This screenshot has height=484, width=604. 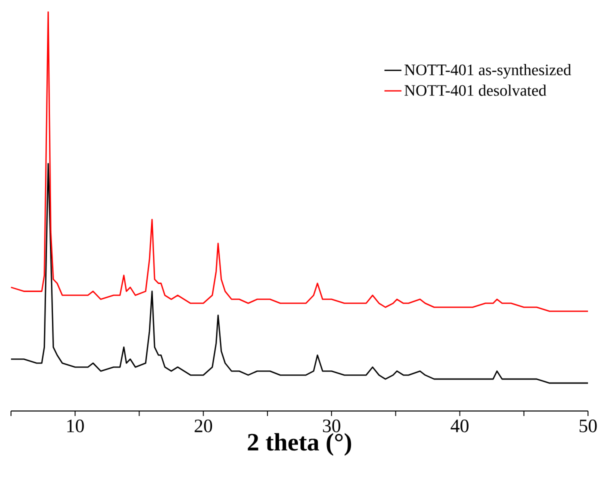 What do you see at coordinates (459, 426) in the screenshot?
I see `x-tick-label: 40` at bounding box center [459, 426].